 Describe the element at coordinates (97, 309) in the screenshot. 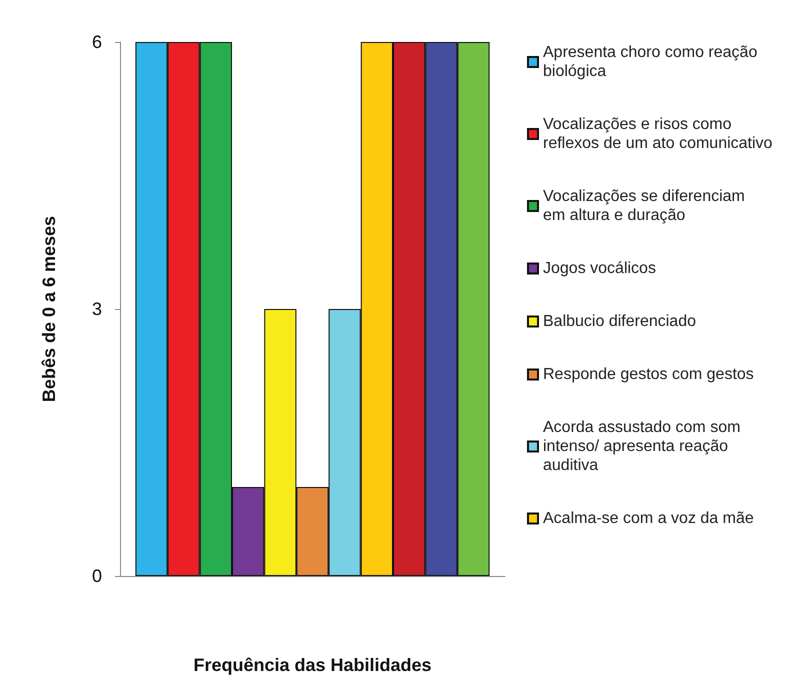

I see `y-tick-label: 3` at that location.